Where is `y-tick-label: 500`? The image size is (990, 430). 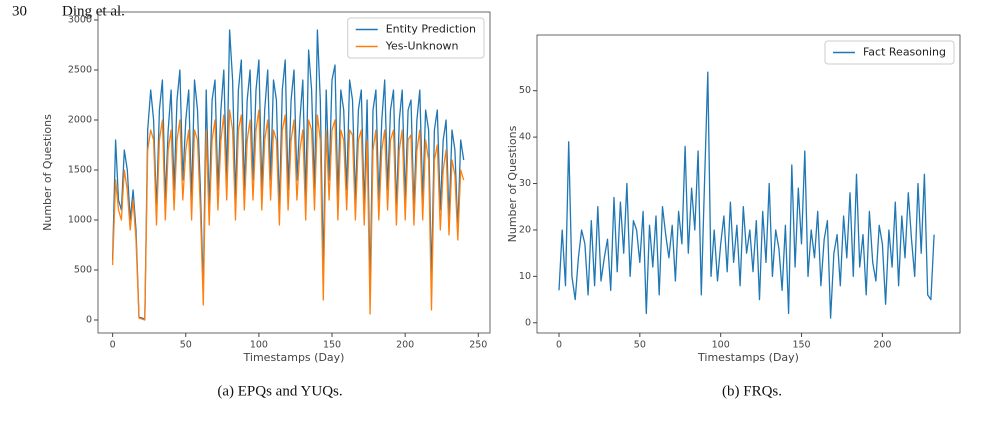 y-tick-label: 500 is located at coordinates (83, 270).